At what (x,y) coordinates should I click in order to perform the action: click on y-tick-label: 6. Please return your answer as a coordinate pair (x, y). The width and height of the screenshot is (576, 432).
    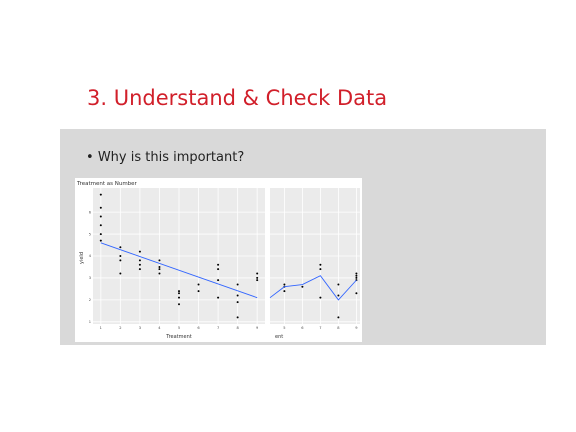
    Looking at the image, I should click on (90, 212).